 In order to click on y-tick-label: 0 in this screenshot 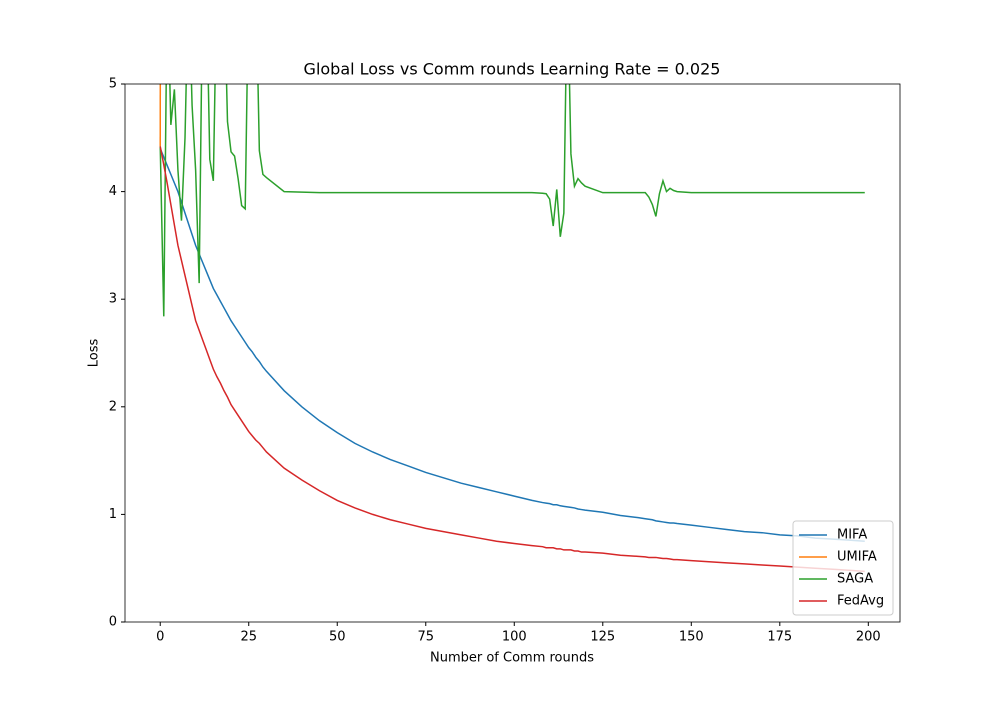, I will do `click(113, 622)`.